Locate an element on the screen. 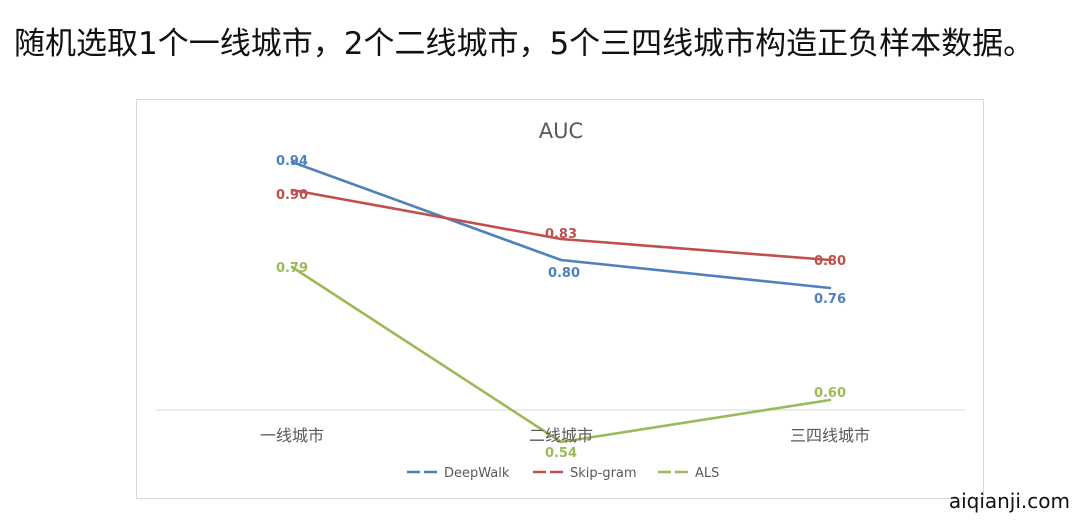 The image size is (1080, 521). legend-item-deepwalk: DeepWalk is located at coordinates (458, 473).